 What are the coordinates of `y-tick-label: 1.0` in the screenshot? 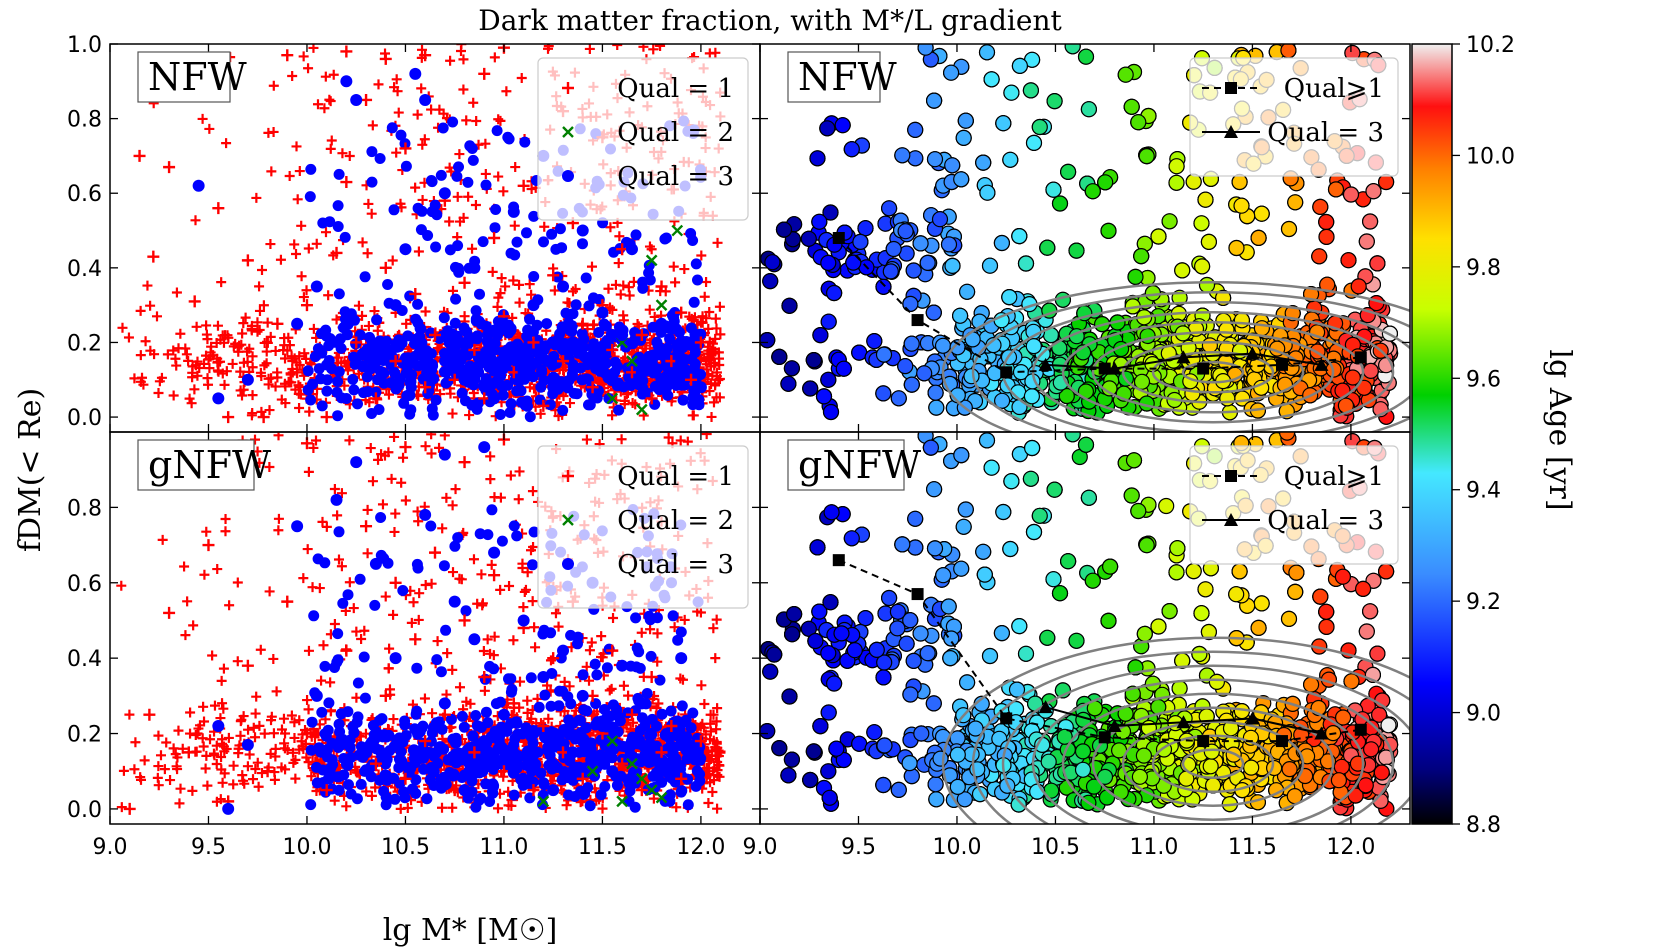 It's located at (84, 45).